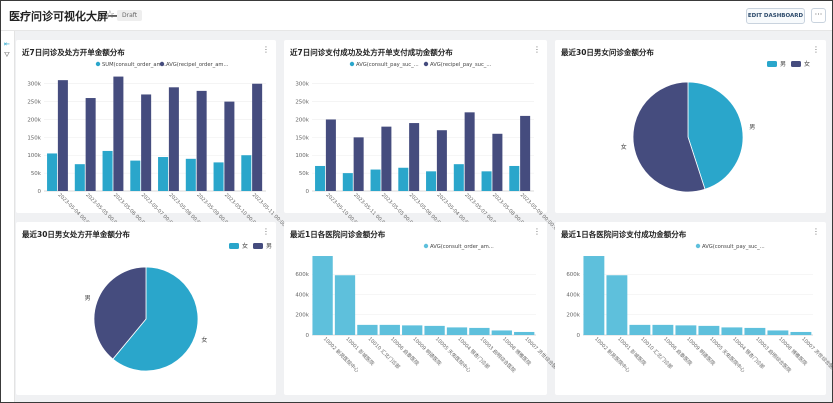  What do you see at coordinates (34, 156) in the screenshot?
I see `y-tick-label: 100k` at bounding box center [34, 156].